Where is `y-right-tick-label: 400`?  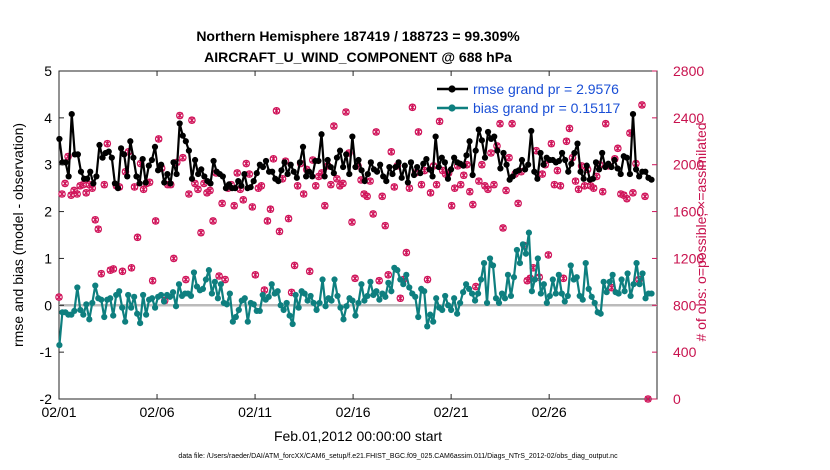 y-right-tick-label: 400 is located at coordinates (685, 352).